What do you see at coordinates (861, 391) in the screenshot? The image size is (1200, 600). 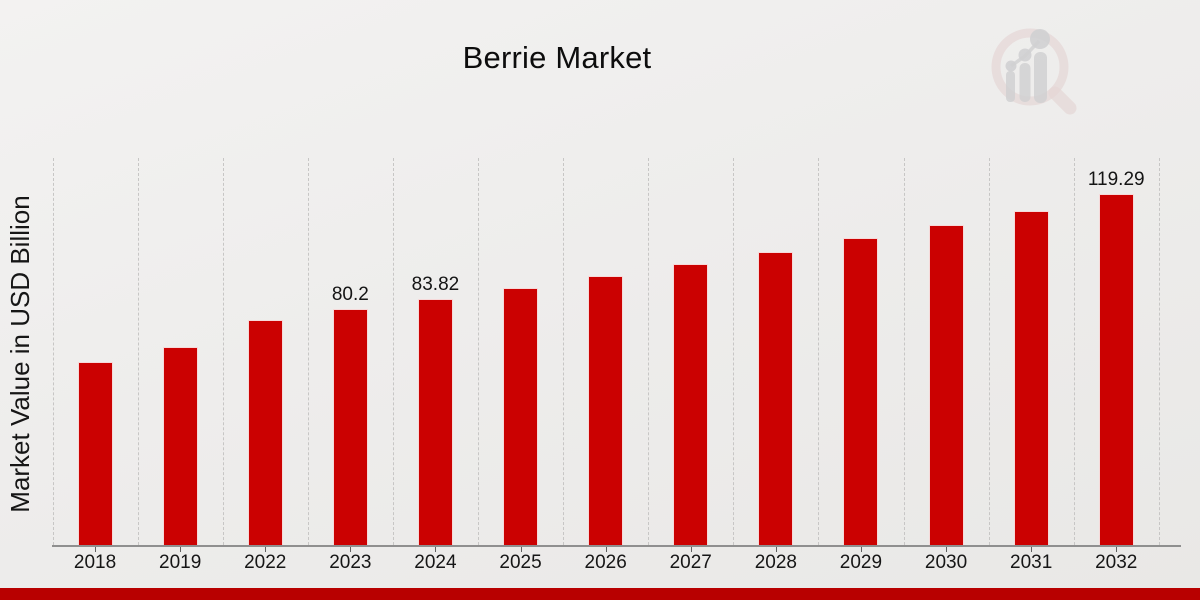 I see `bar-2029` at bounding box center [861, 391].